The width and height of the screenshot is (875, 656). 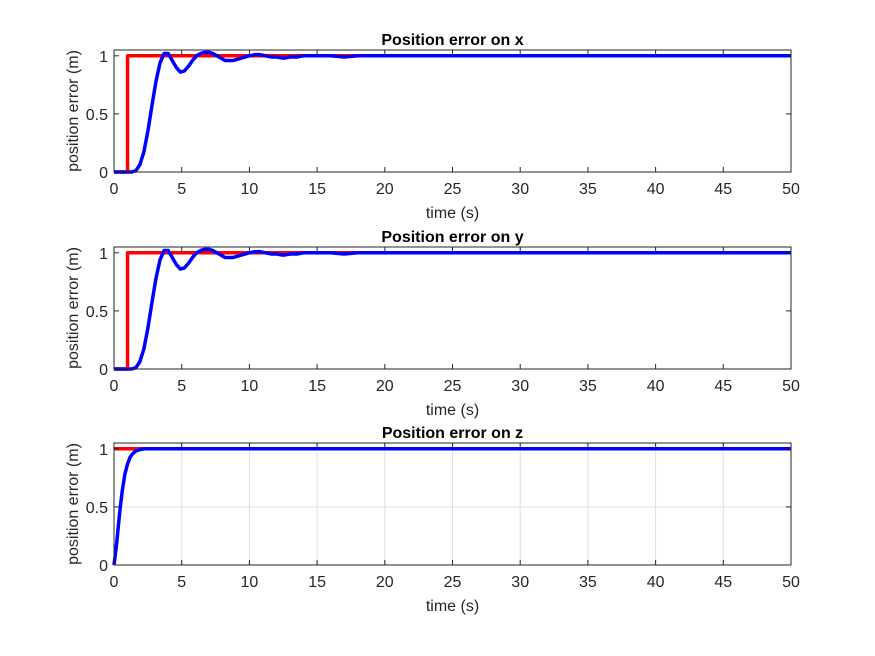 What do you see at coordinates (452, 433) in the screenshot?
I see `chart-title: Position error on z` at bounding box center [452, 433].